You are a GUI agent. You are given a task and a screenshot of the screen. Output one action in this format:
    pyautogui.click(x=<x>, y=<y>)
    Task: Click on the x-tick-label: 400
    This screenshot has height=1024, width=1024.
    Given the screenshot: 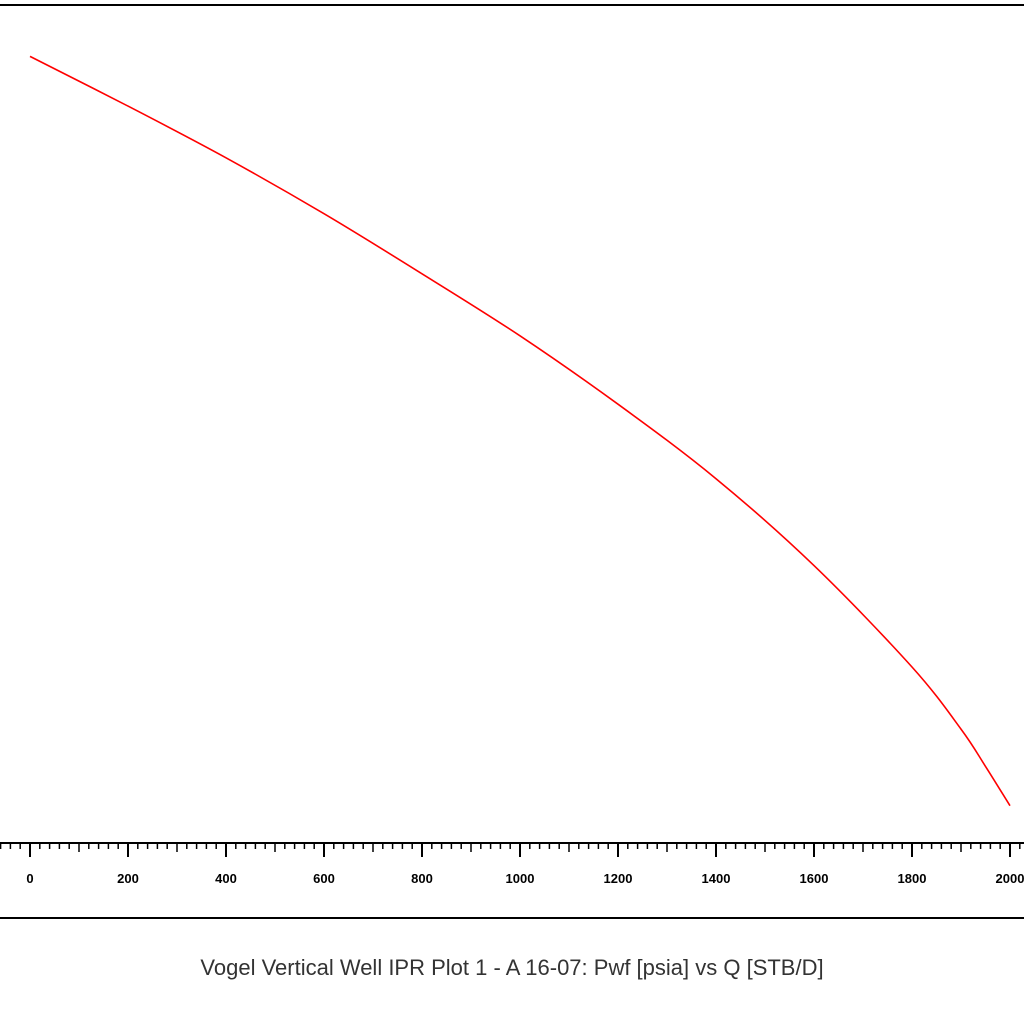 What is the action you would take?
    pyautogui.click(x=226, y=878)
    